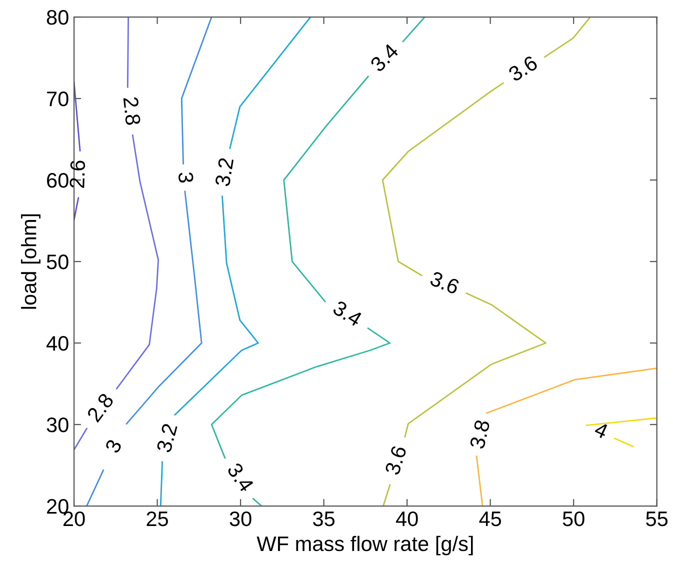 Image resolution: width=673 pixels, height=577 pixels. What do you see at coordinates (479, 434) in the screenshot?
I see `annotation: 3.8` at bounding box center [479, 434].